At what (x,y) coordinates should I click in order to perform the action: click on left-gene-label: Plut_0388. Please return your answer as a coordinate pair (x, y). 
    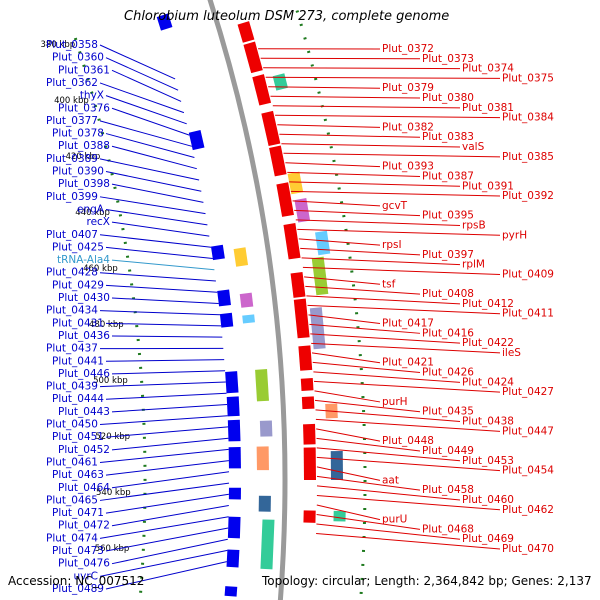
    Looking at the image, I should click on (84, 146).